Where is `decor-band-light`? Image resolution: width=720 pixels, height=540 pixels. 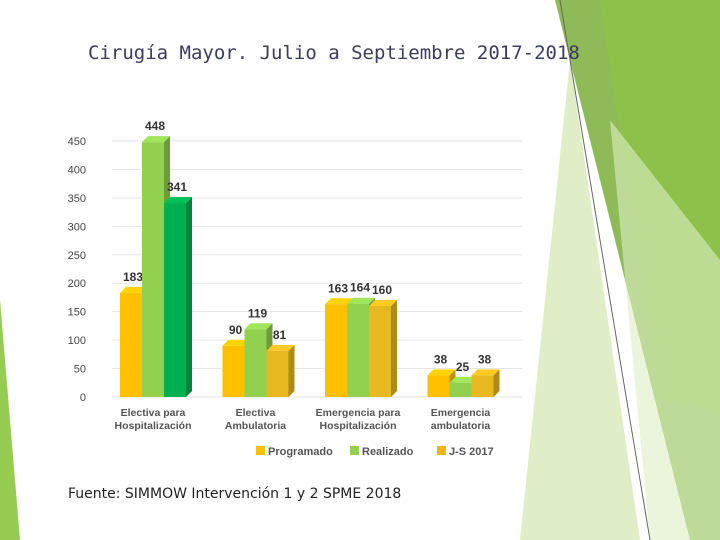 decor-band-light is located at coordinates (580, 300).